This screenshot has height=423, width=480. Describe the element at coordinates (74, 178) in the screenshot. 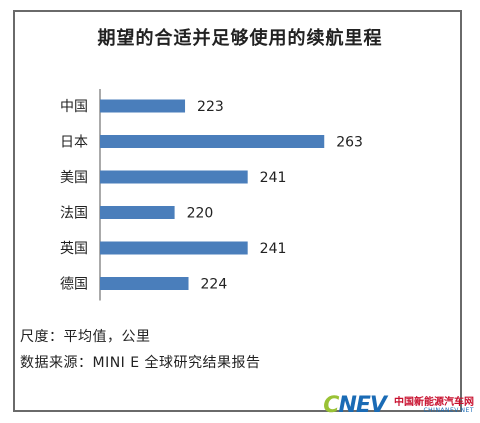

I see `category-label: 美国` at that location.